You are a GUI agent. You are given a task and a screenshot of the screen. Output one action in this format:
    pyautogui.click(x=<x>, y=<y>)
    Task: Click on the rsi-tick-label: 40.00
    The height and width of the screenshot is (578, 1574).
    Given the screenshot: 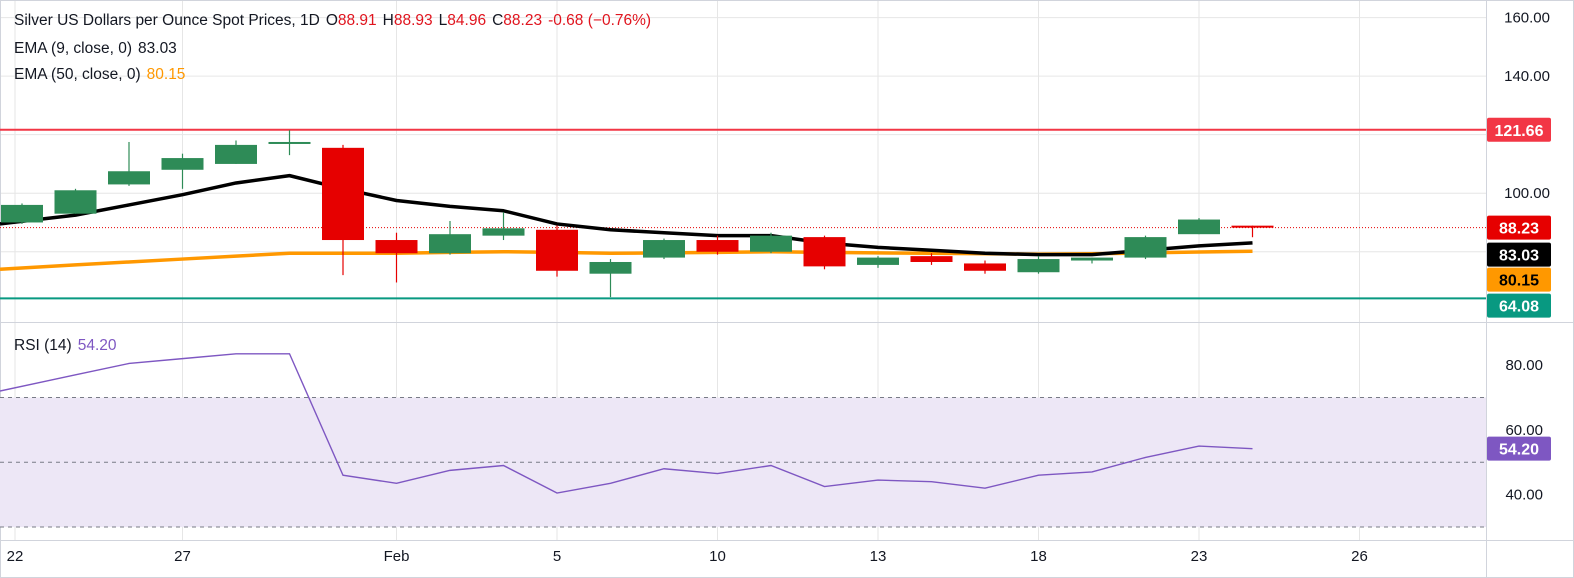 What is the action you would take?
    pyautogui.click(x=1524, y=495)
    